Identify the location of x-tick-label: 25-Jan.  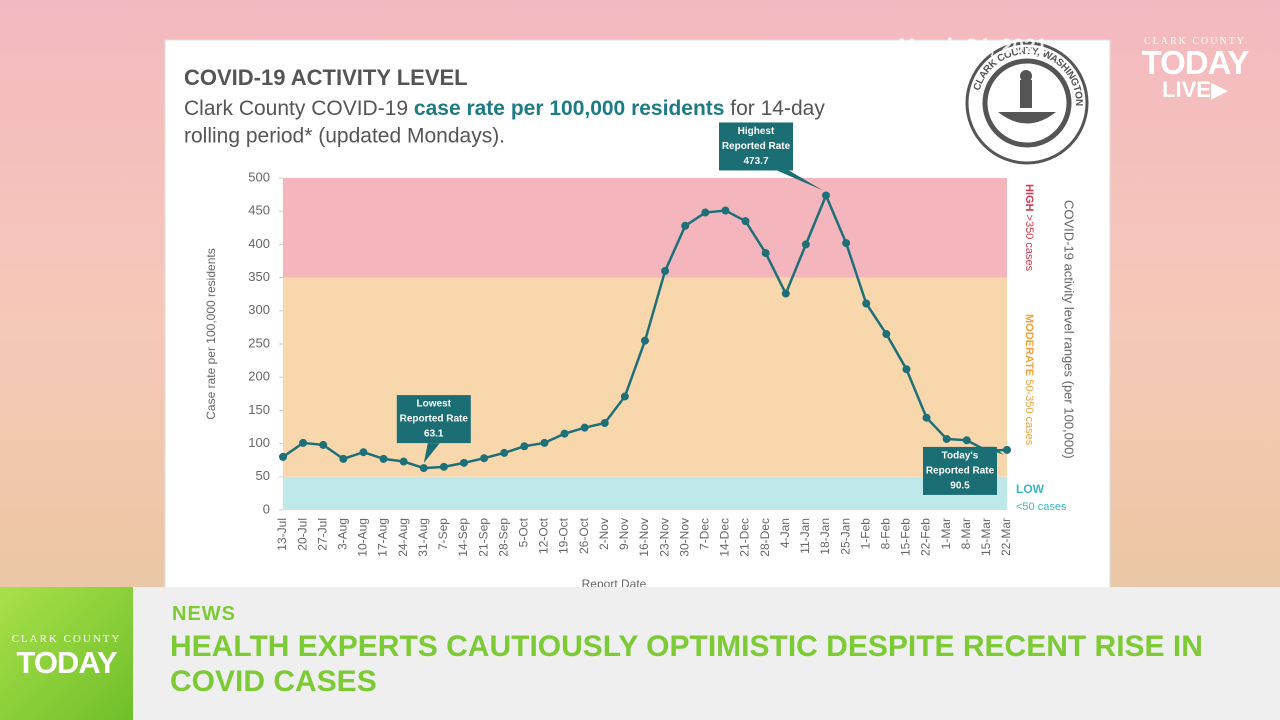
(845, 536).